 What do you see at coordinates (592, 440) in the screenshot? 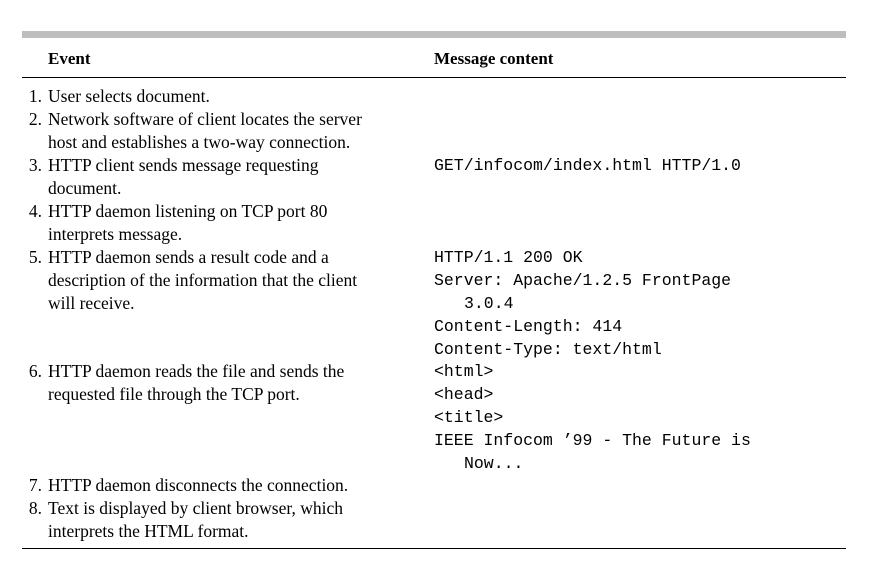
I see `message-text: IEEE Infocom ’99 - The Future is` at bounding box center [592, 440].